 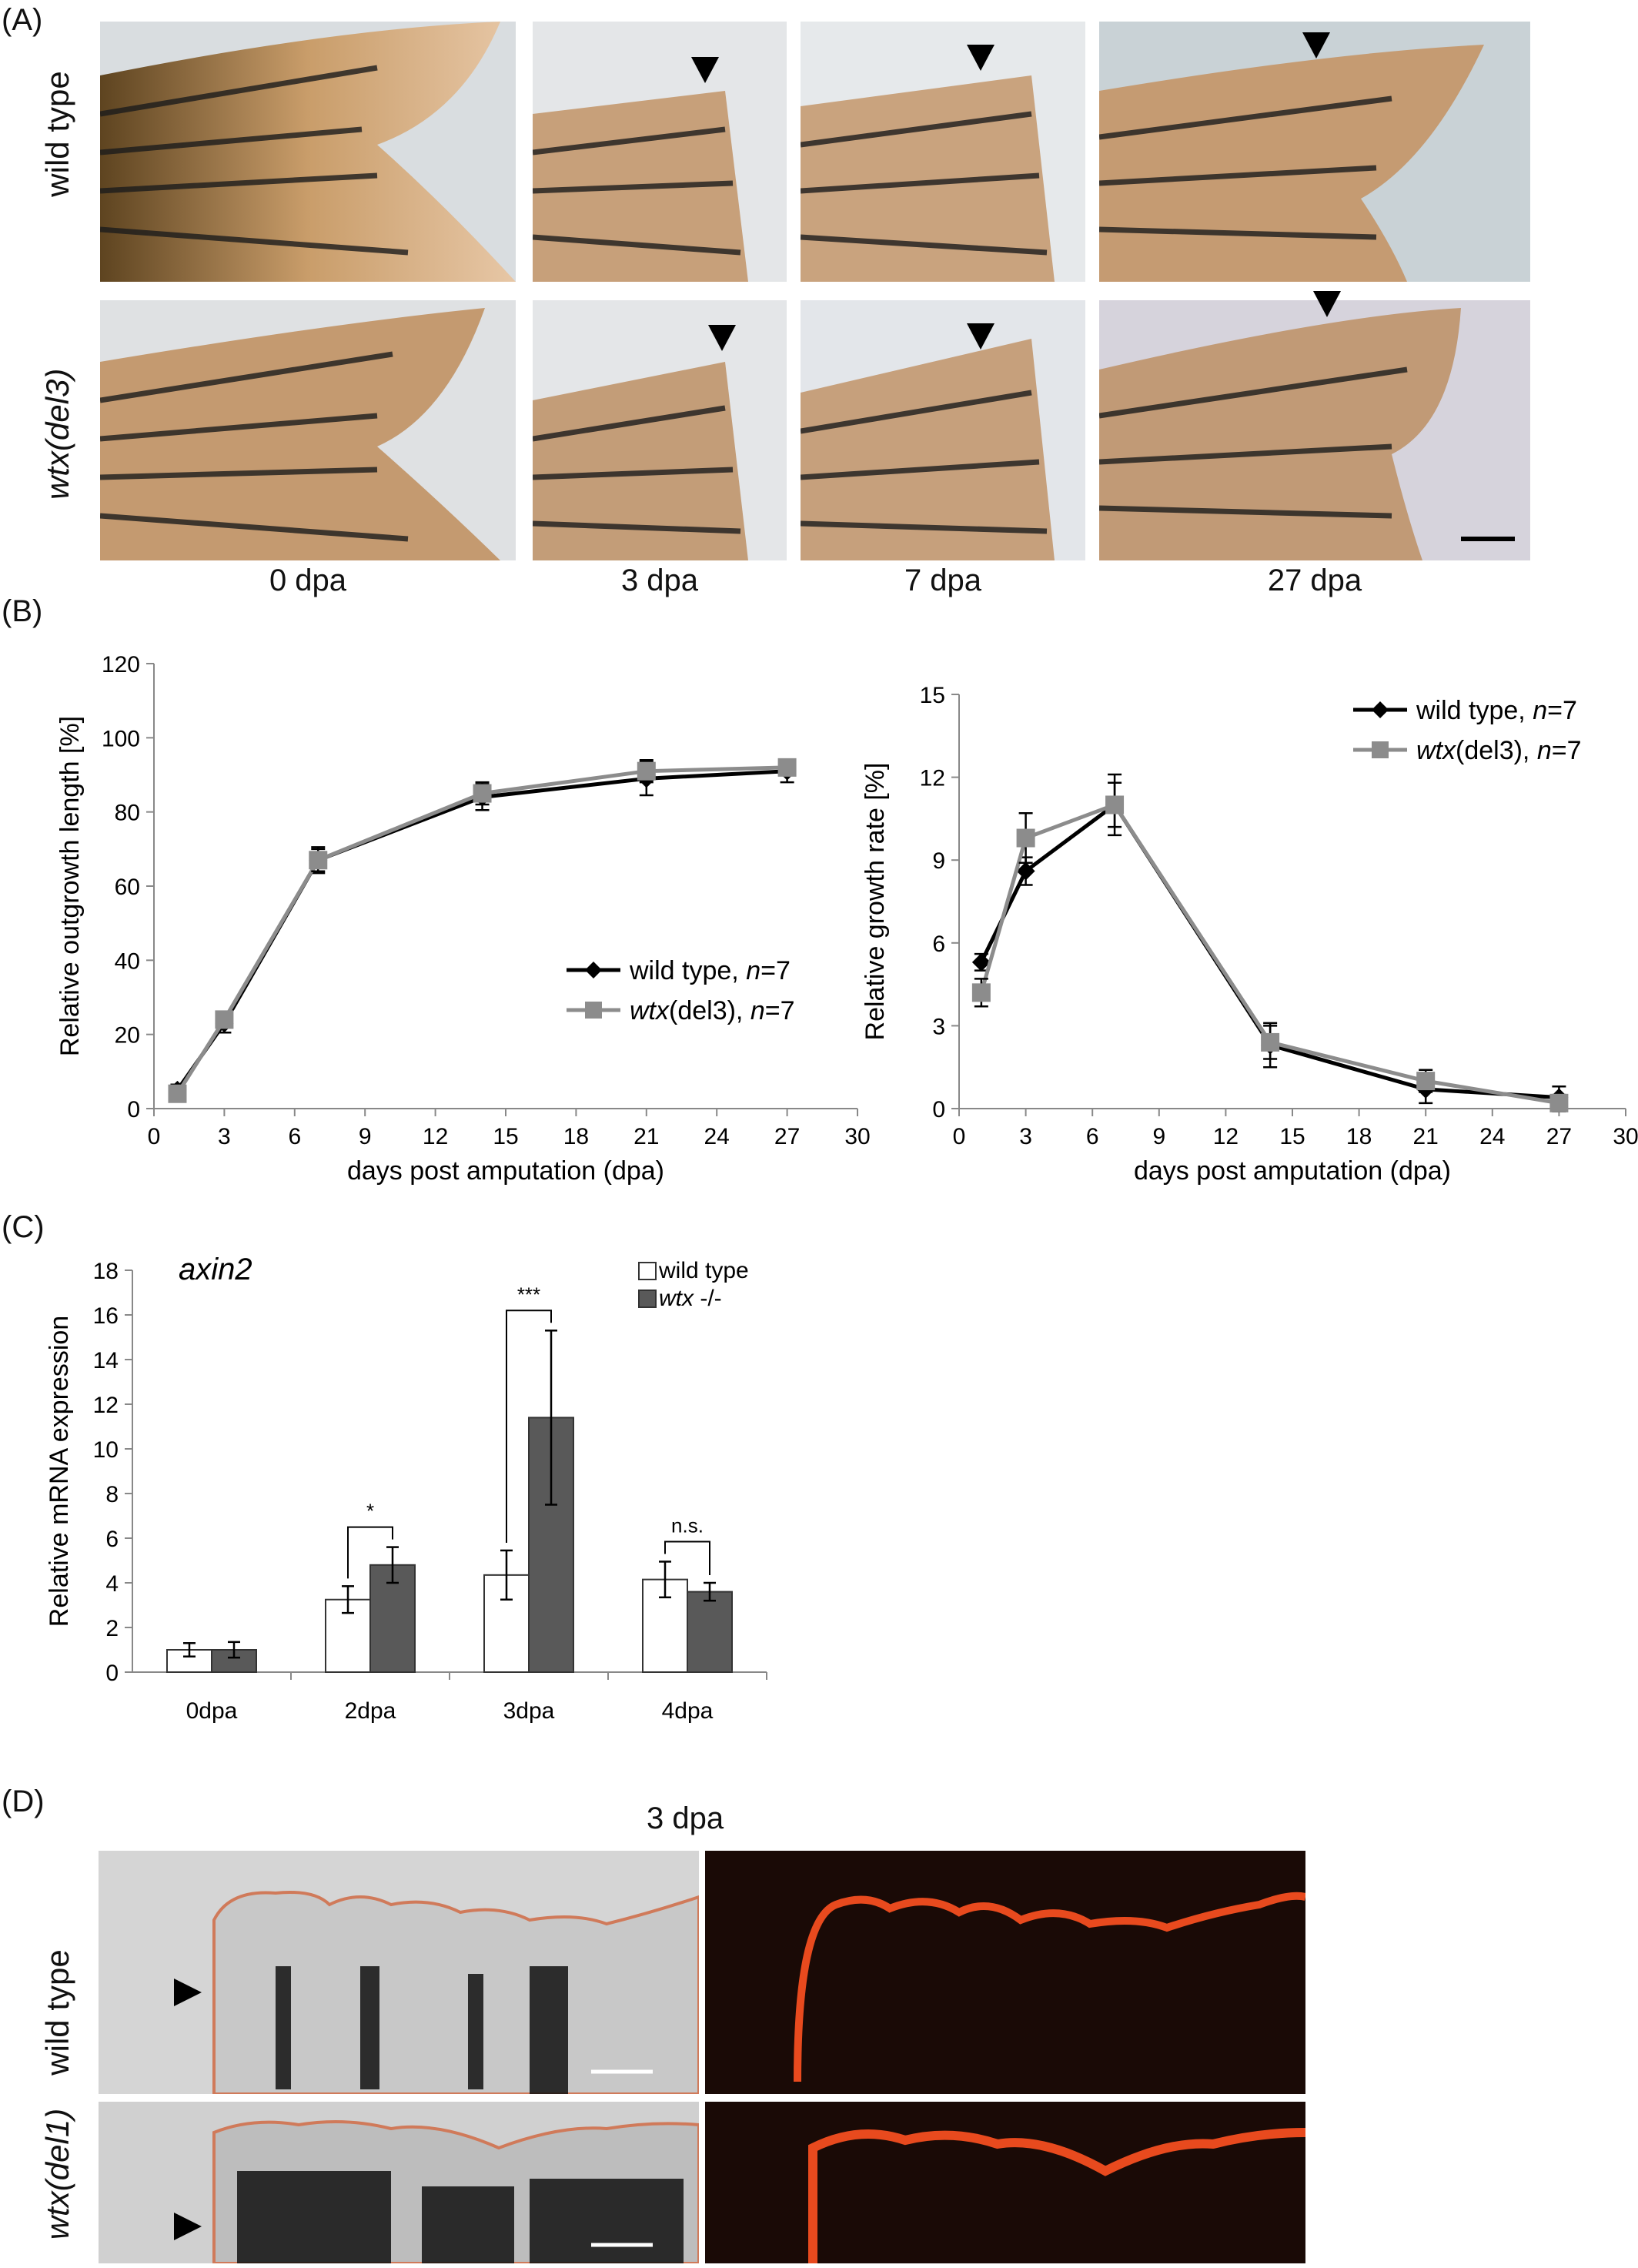 I want to click on x-tick-label: 12, so click(x=436, y=1136).